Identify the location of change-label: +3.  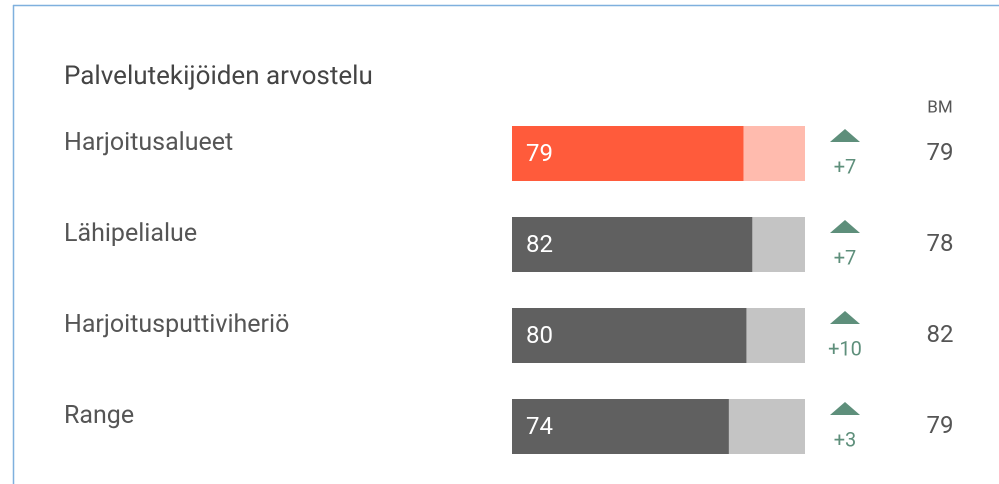
(845, 439).